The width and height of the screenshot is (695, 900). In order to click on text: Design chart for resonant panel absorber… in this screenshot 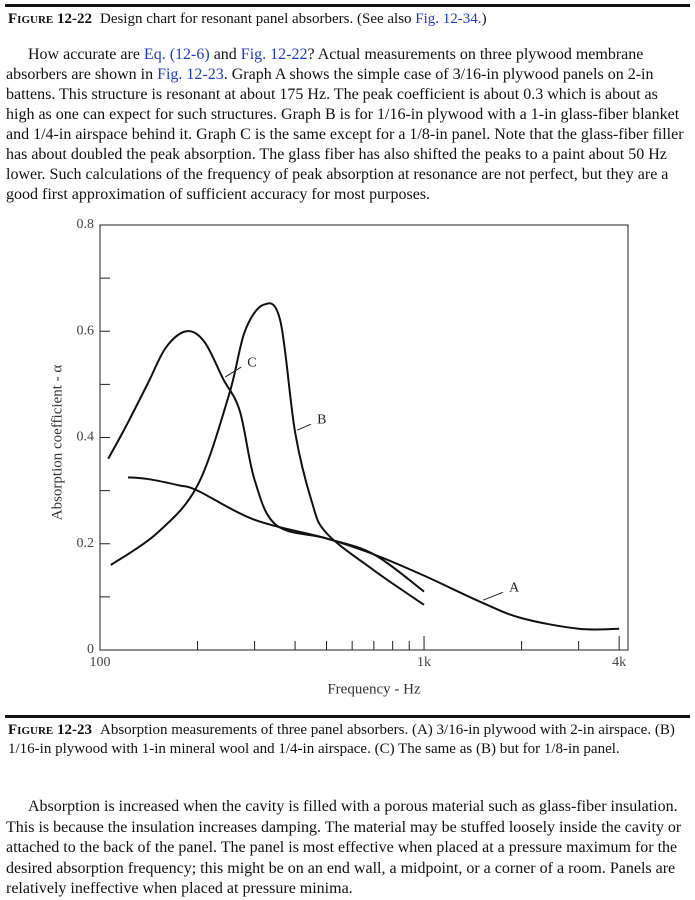, I will do `click(257, 19)`.